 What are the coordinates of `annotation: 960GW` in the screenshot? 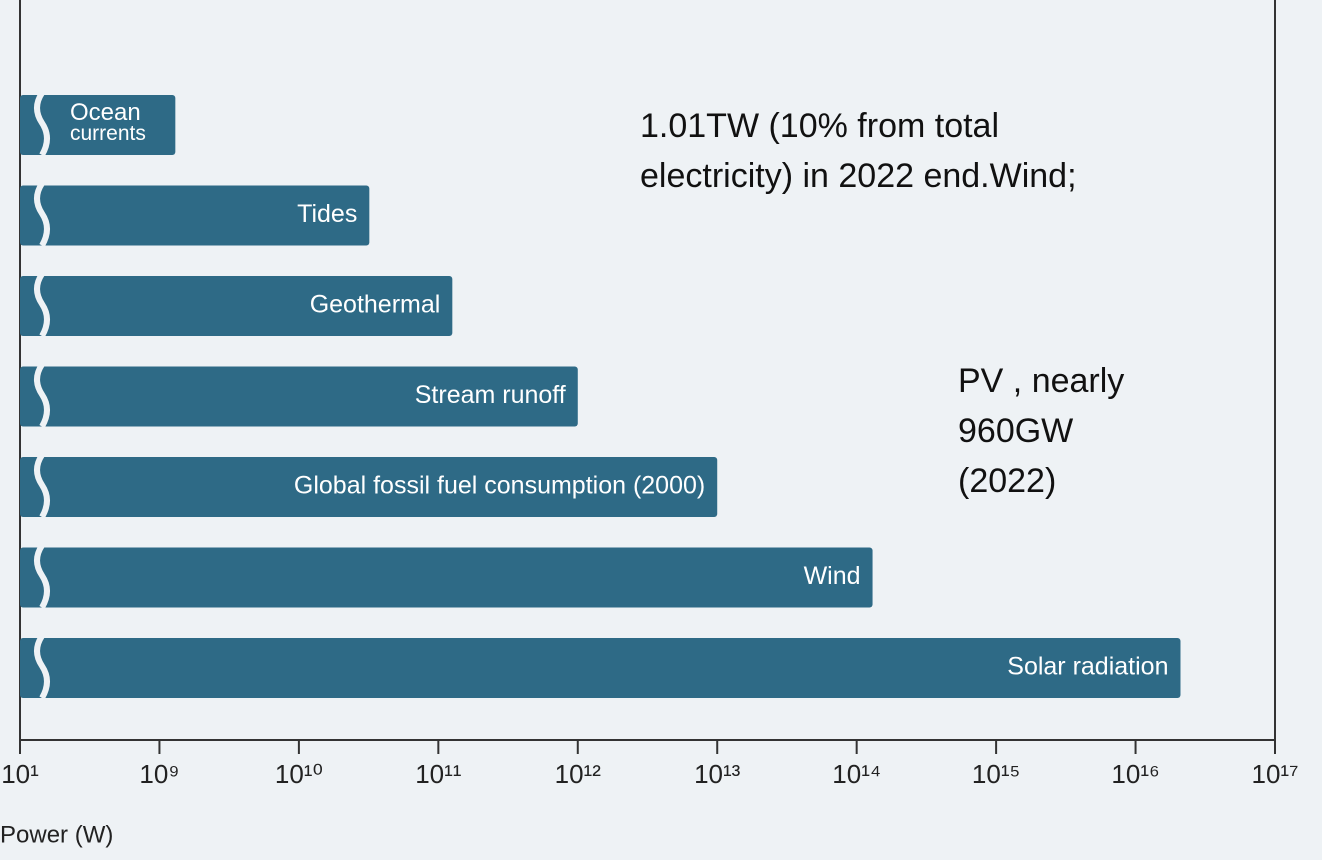 It's located at (1015, 431).